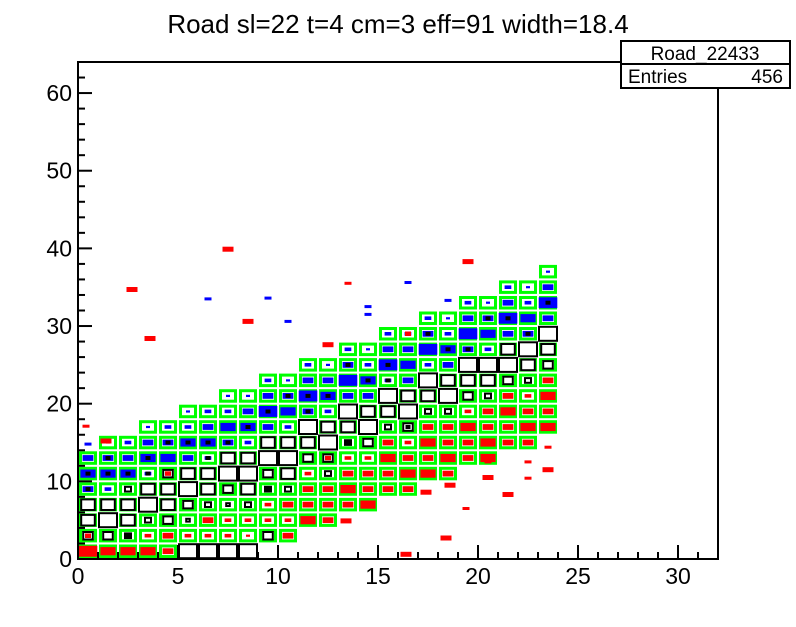  I want to click on y-axis-label: 60, so click(59, 93).